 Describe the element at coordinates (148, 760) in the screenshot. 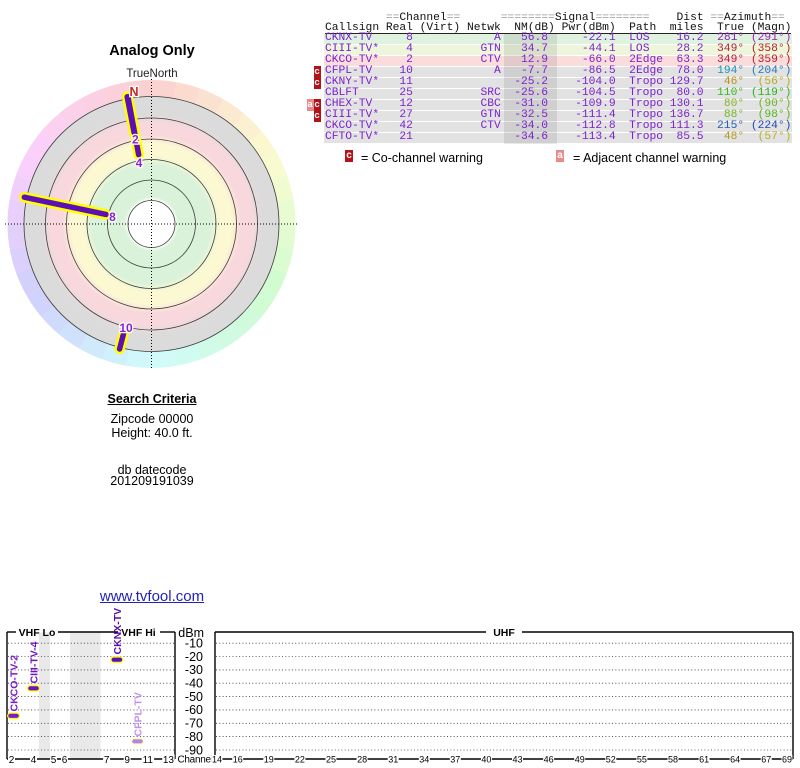

I see `svg-text: 11` at that location.